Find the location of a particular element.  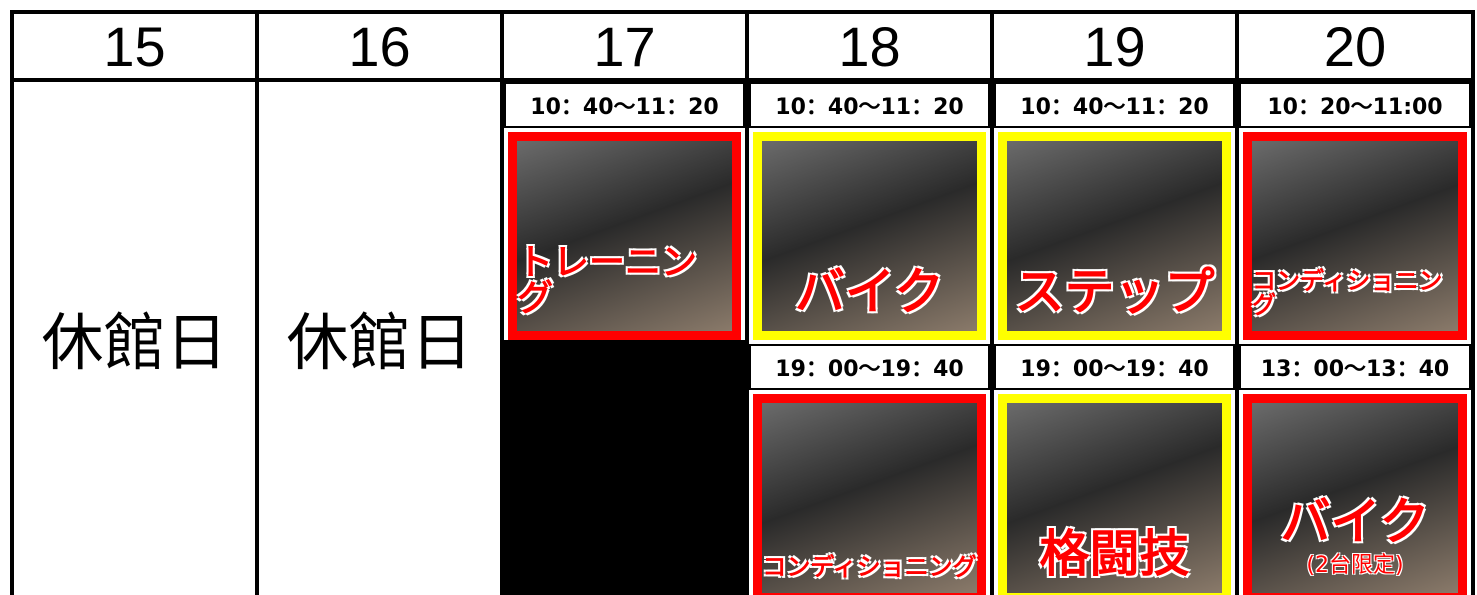

session-label: 格闘技 is located at coordinates (1114, 554).